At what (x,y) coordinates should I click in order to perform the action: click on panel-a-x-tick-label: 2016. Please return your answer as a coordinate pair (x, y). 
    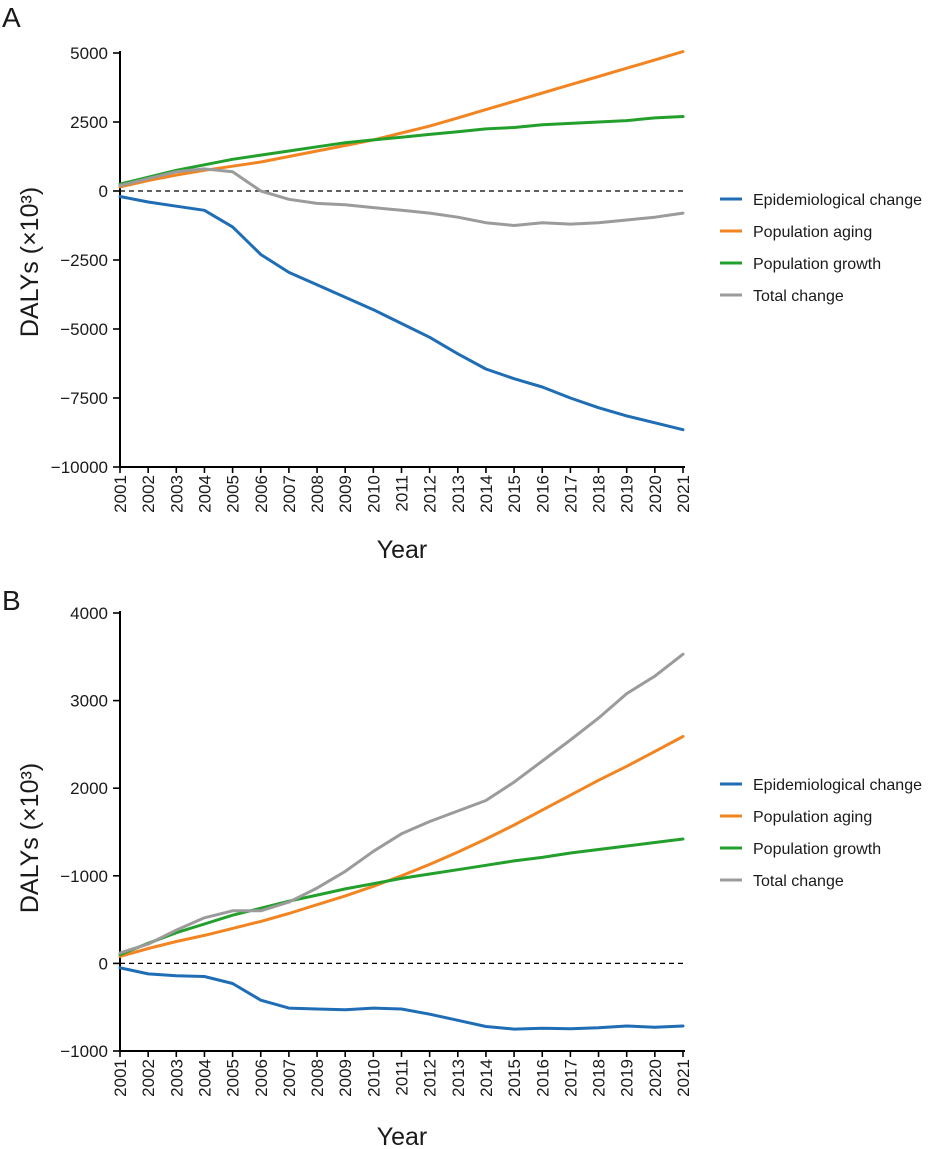
    Looking at the image, I should click on (542, 494).